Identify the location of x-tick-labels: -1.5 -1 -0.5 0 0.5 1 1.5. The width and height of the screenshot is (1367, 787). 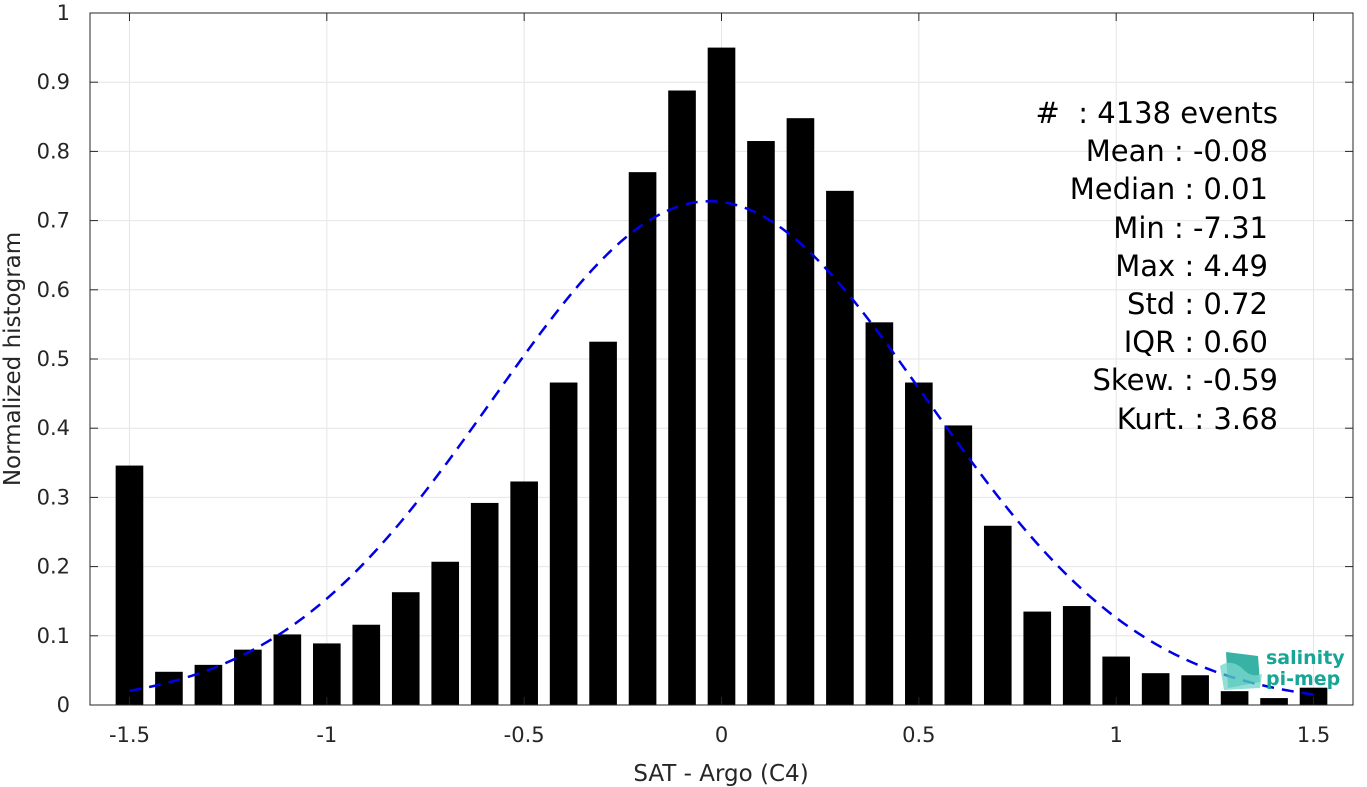
(719, 735).